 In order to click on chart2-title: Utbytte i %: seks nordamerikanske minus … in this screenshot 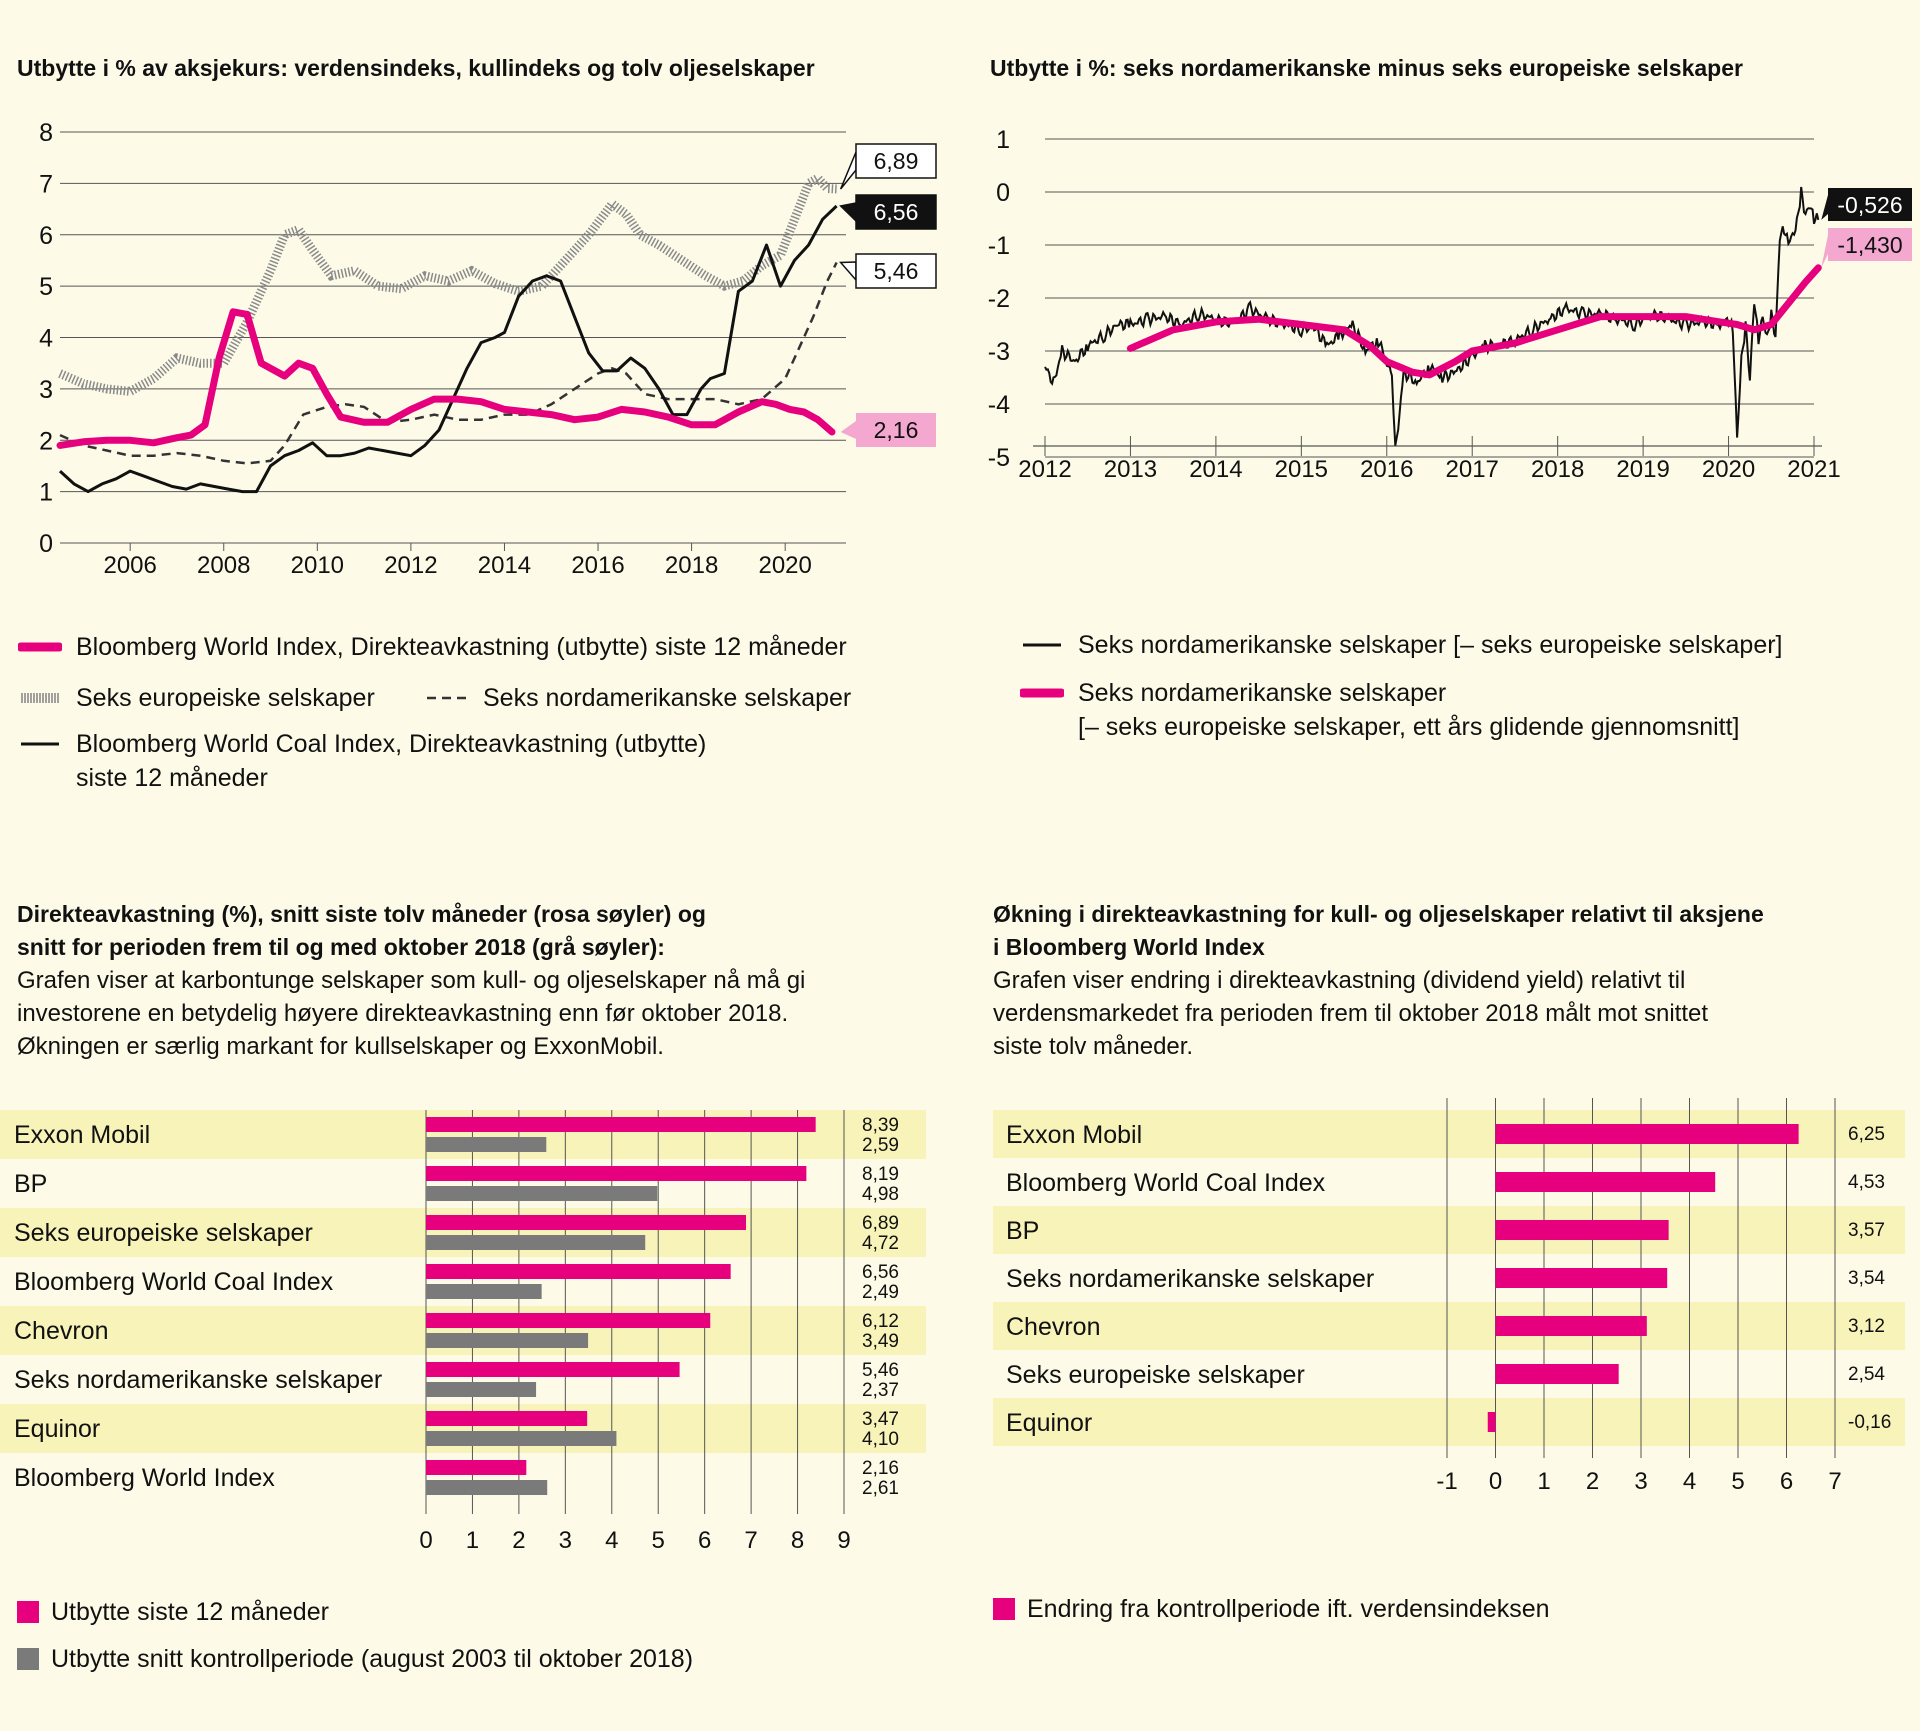, I will do `click(1366, 68)`.